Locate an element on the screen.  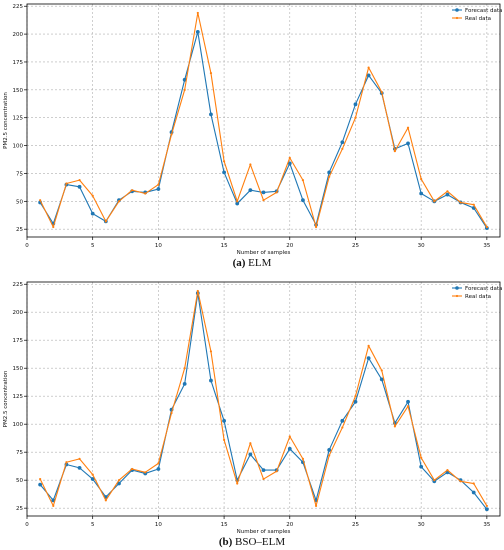
y-tick-label: 225 is located at coordinates (18, 7).